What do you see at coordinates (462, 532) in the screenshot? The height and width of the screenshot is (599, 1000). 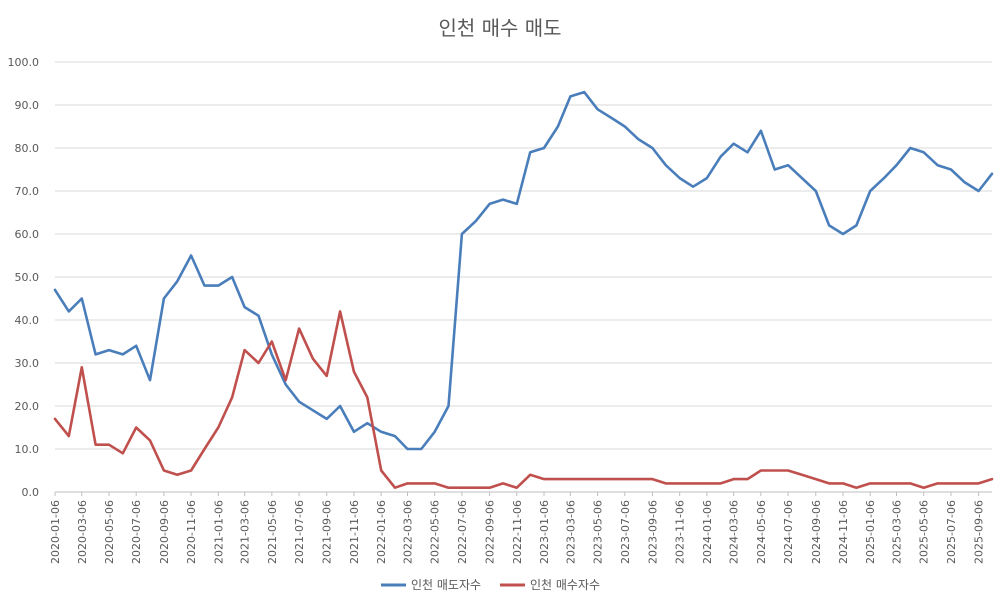 I see `x-tick-label: 2022-07-06` at bounding box center [462, 532].